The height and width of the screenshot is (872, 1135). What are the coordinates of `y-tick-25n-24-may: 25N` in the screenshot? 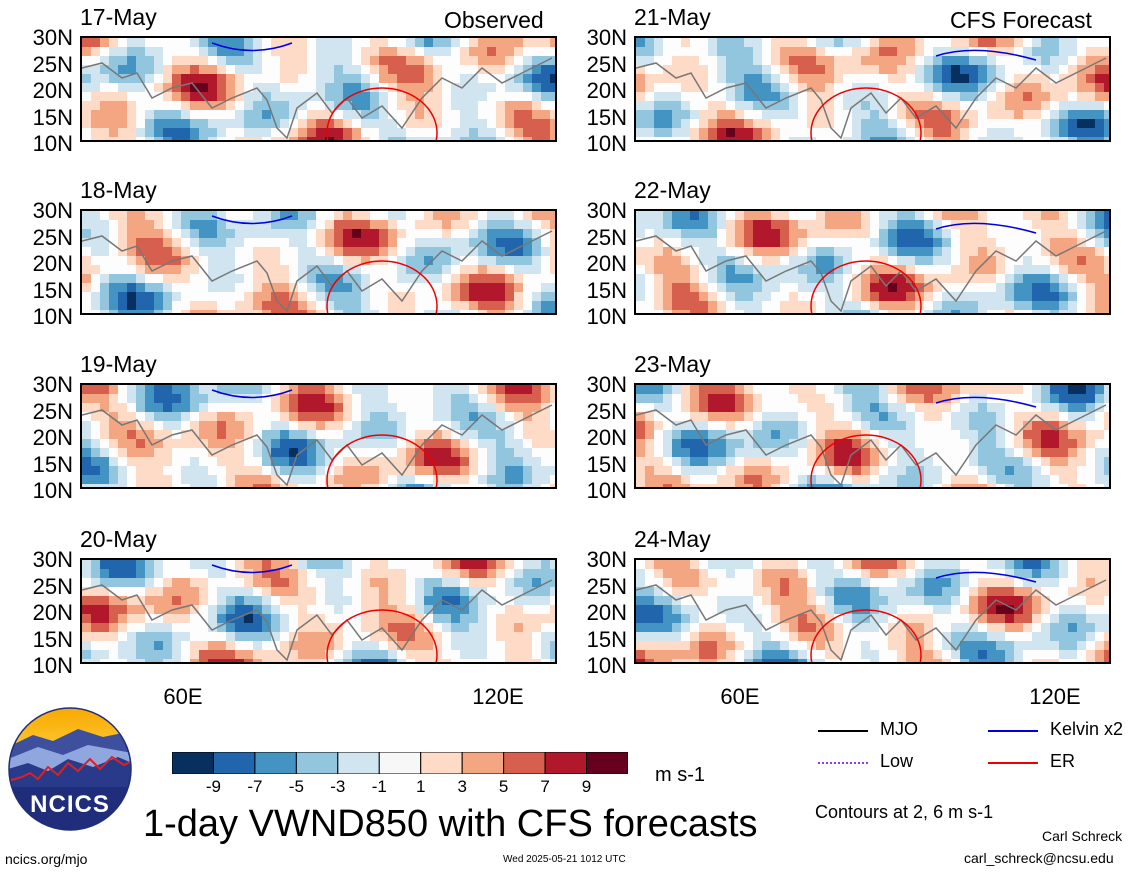 It's located at (606, 586).